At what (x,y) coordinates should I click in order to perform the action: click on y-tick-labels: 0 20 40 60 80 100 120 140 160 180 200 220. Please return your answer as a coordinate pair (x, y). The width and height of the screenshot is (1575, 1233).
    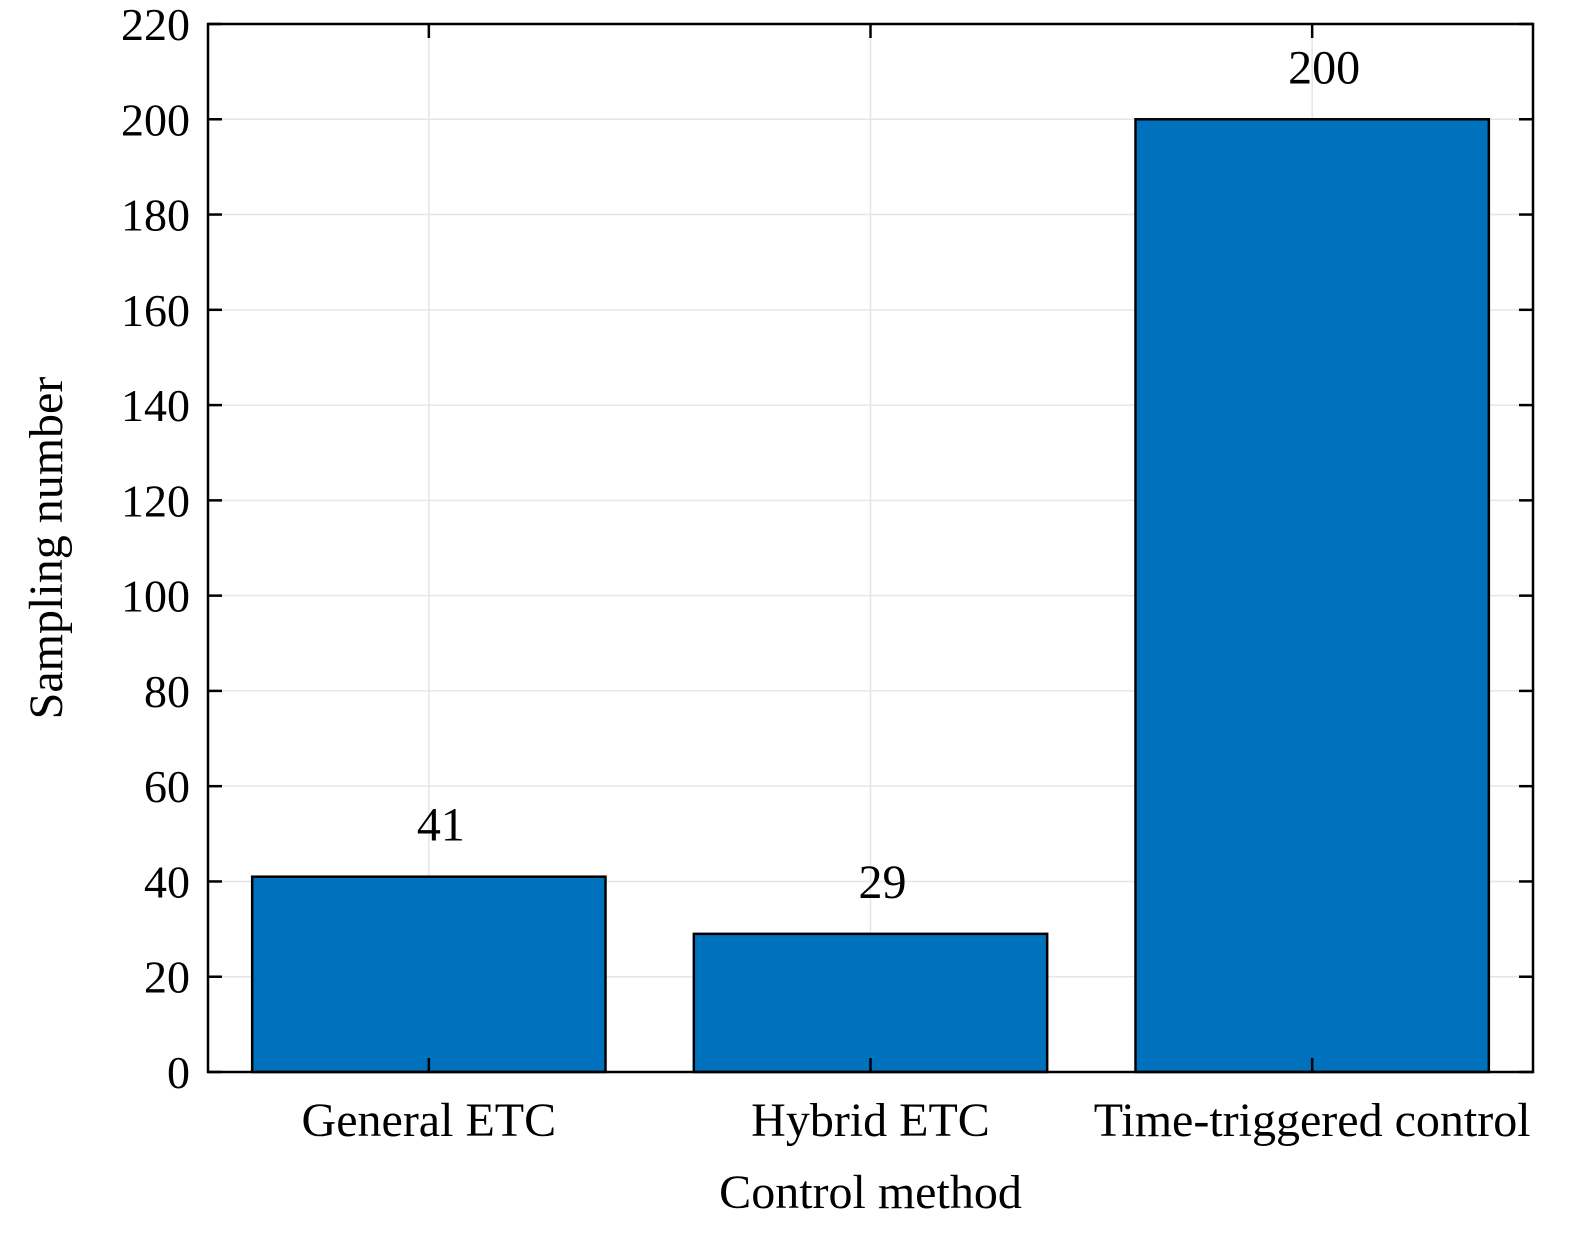
    Looking at the image, I should click on (155, 549).